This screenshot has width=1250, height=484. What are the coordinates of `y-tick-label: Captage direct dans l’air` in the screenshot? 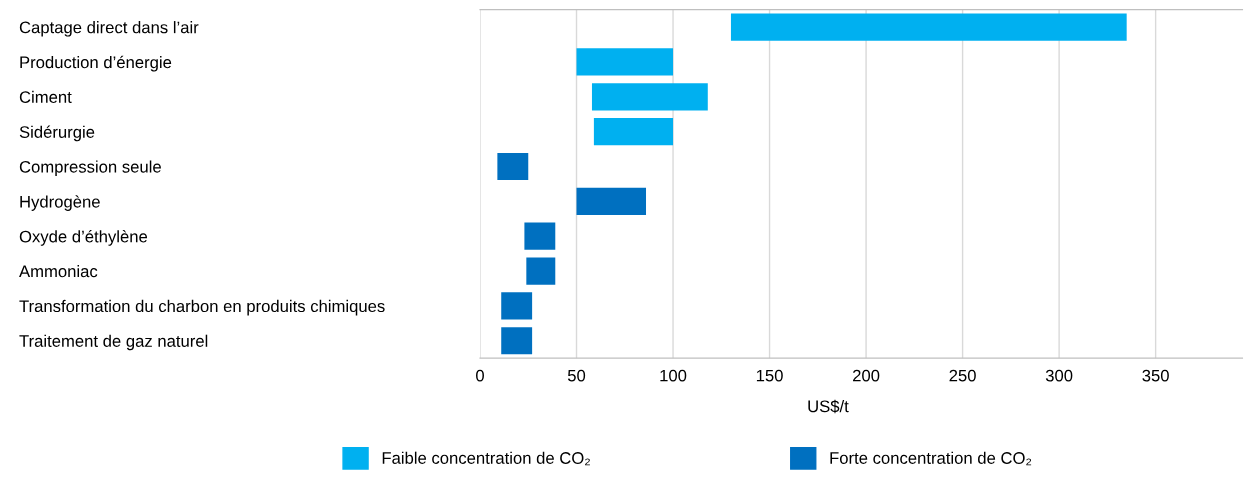 It's located at (109, 29).